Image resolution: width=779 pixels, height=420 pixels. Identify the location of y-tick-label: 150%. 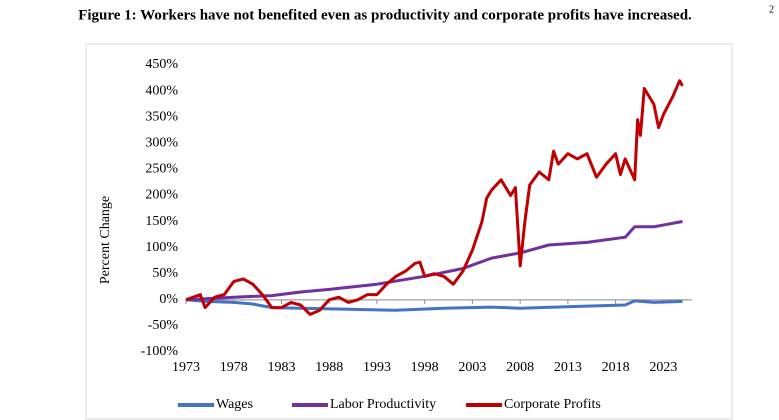
(161, 221).